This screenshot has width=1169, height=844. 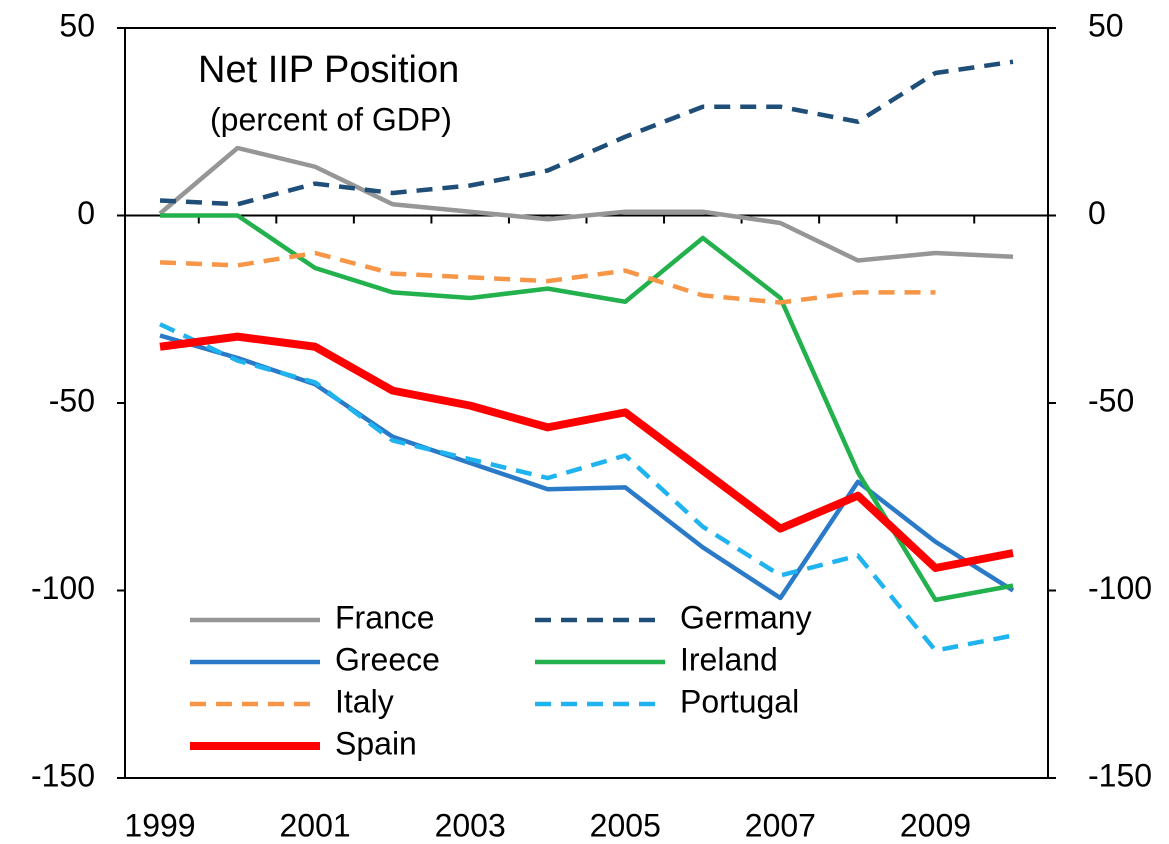 What do you see at coordinates (470, 825) in the screenshot?
I see `x-tick-label: 2003` at bounding box center [470, 825].